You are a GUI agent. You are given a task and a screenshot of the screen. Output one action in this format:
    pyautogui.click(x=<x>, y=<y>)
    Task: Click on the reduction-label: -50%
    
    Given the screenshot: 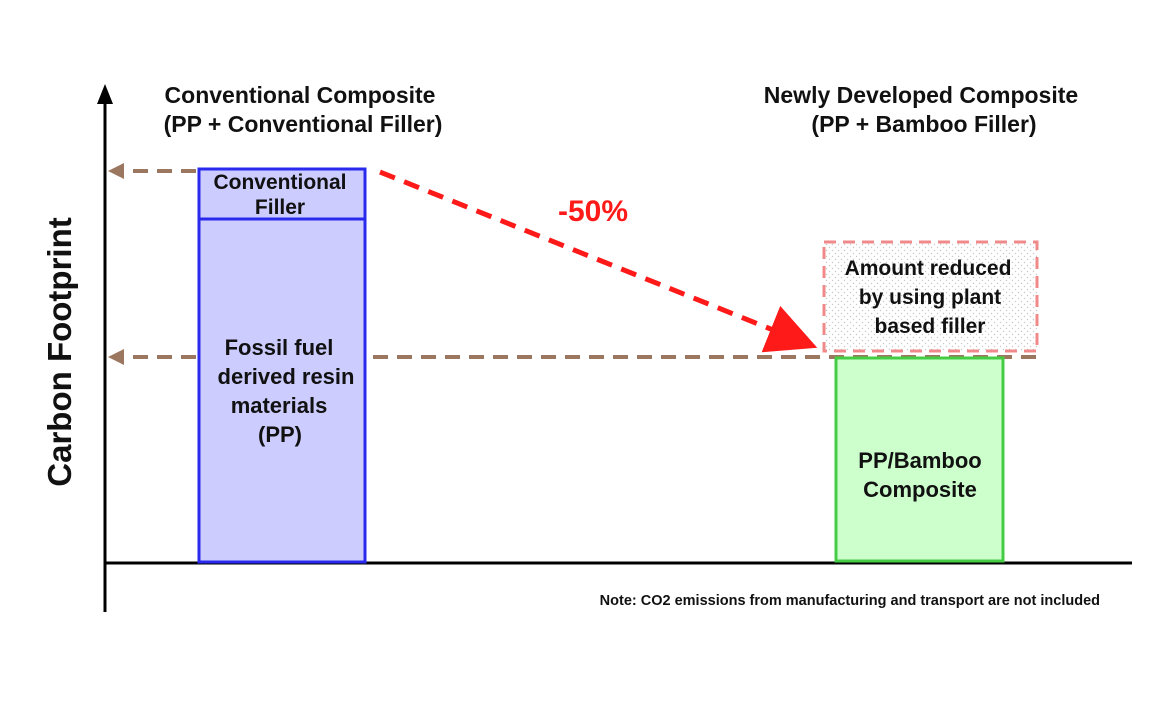 What is the action you would take?
    pyautogui.click(x=593, y=211)
    